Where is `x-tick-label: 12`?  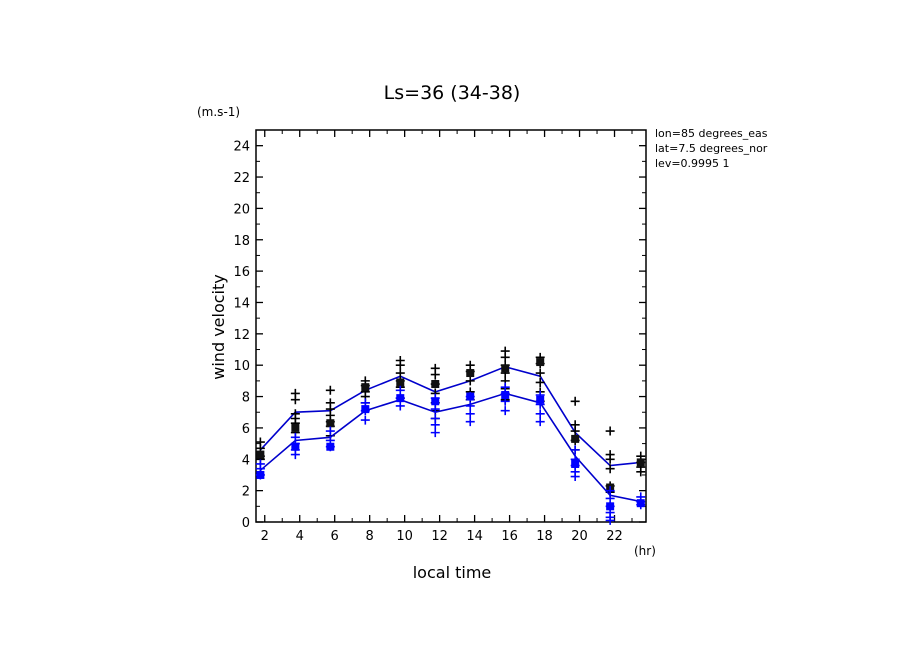
x-tick-label: 12 is located at coordinates (439, 536).